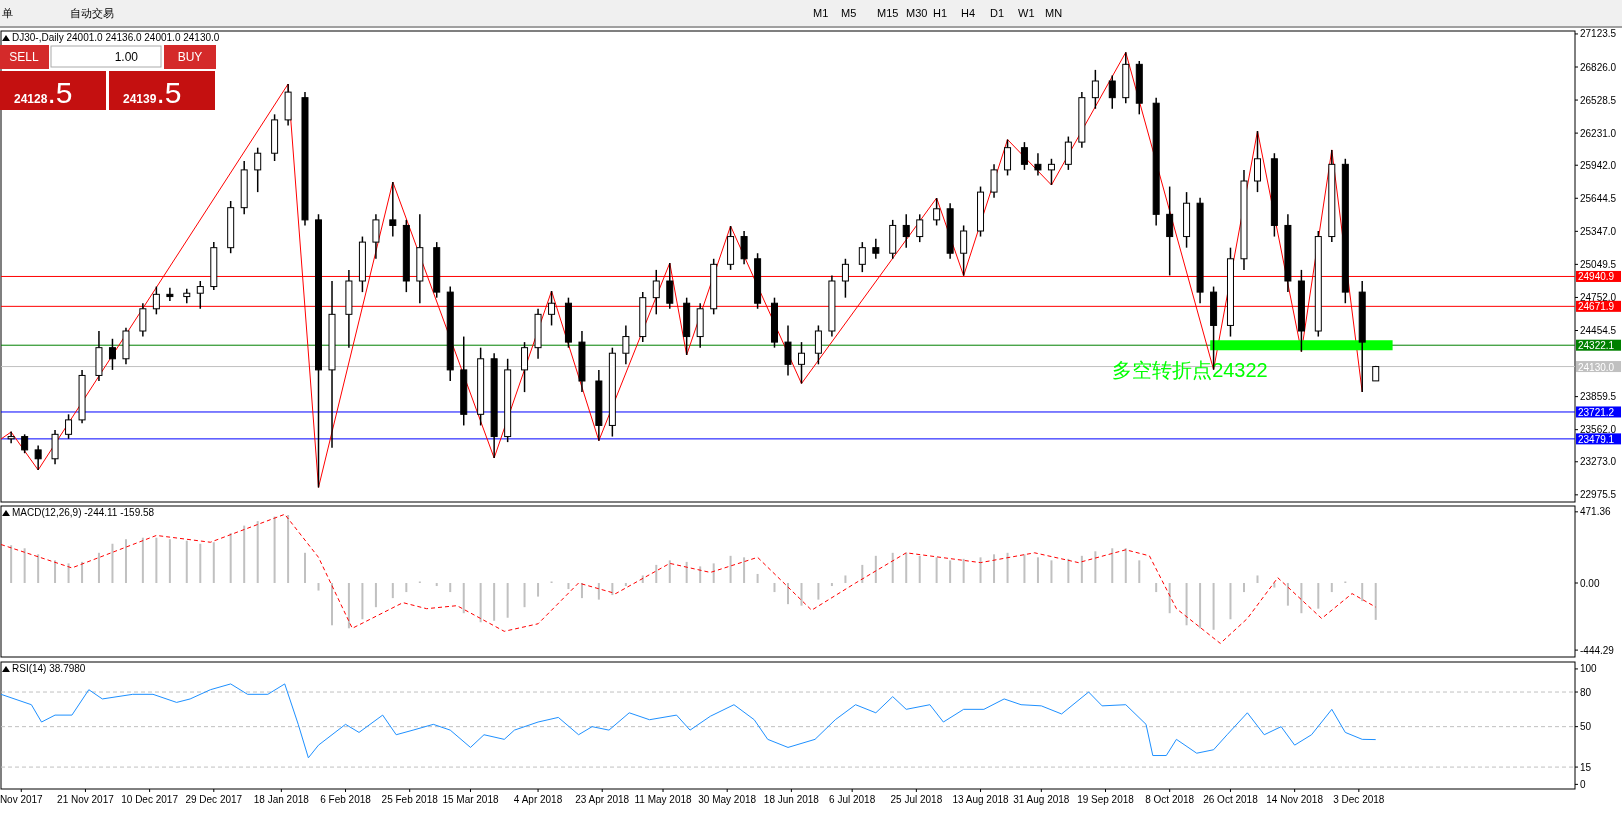 This screenshot has height=817, width=1622. What do you see at coordinates (1583, 784) in the screenshot?
I see `y-tick-label: 0` at bounding box center [1583, 784].